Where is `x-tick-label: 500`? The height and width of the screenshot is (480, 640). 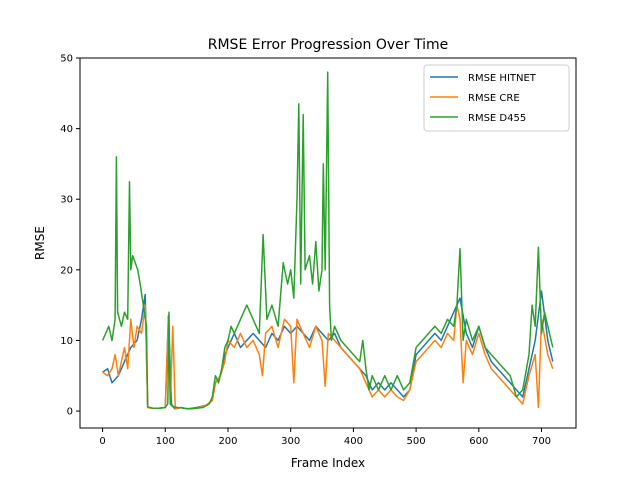 x-tick-label: 500 is located at coordinates (416, 441).